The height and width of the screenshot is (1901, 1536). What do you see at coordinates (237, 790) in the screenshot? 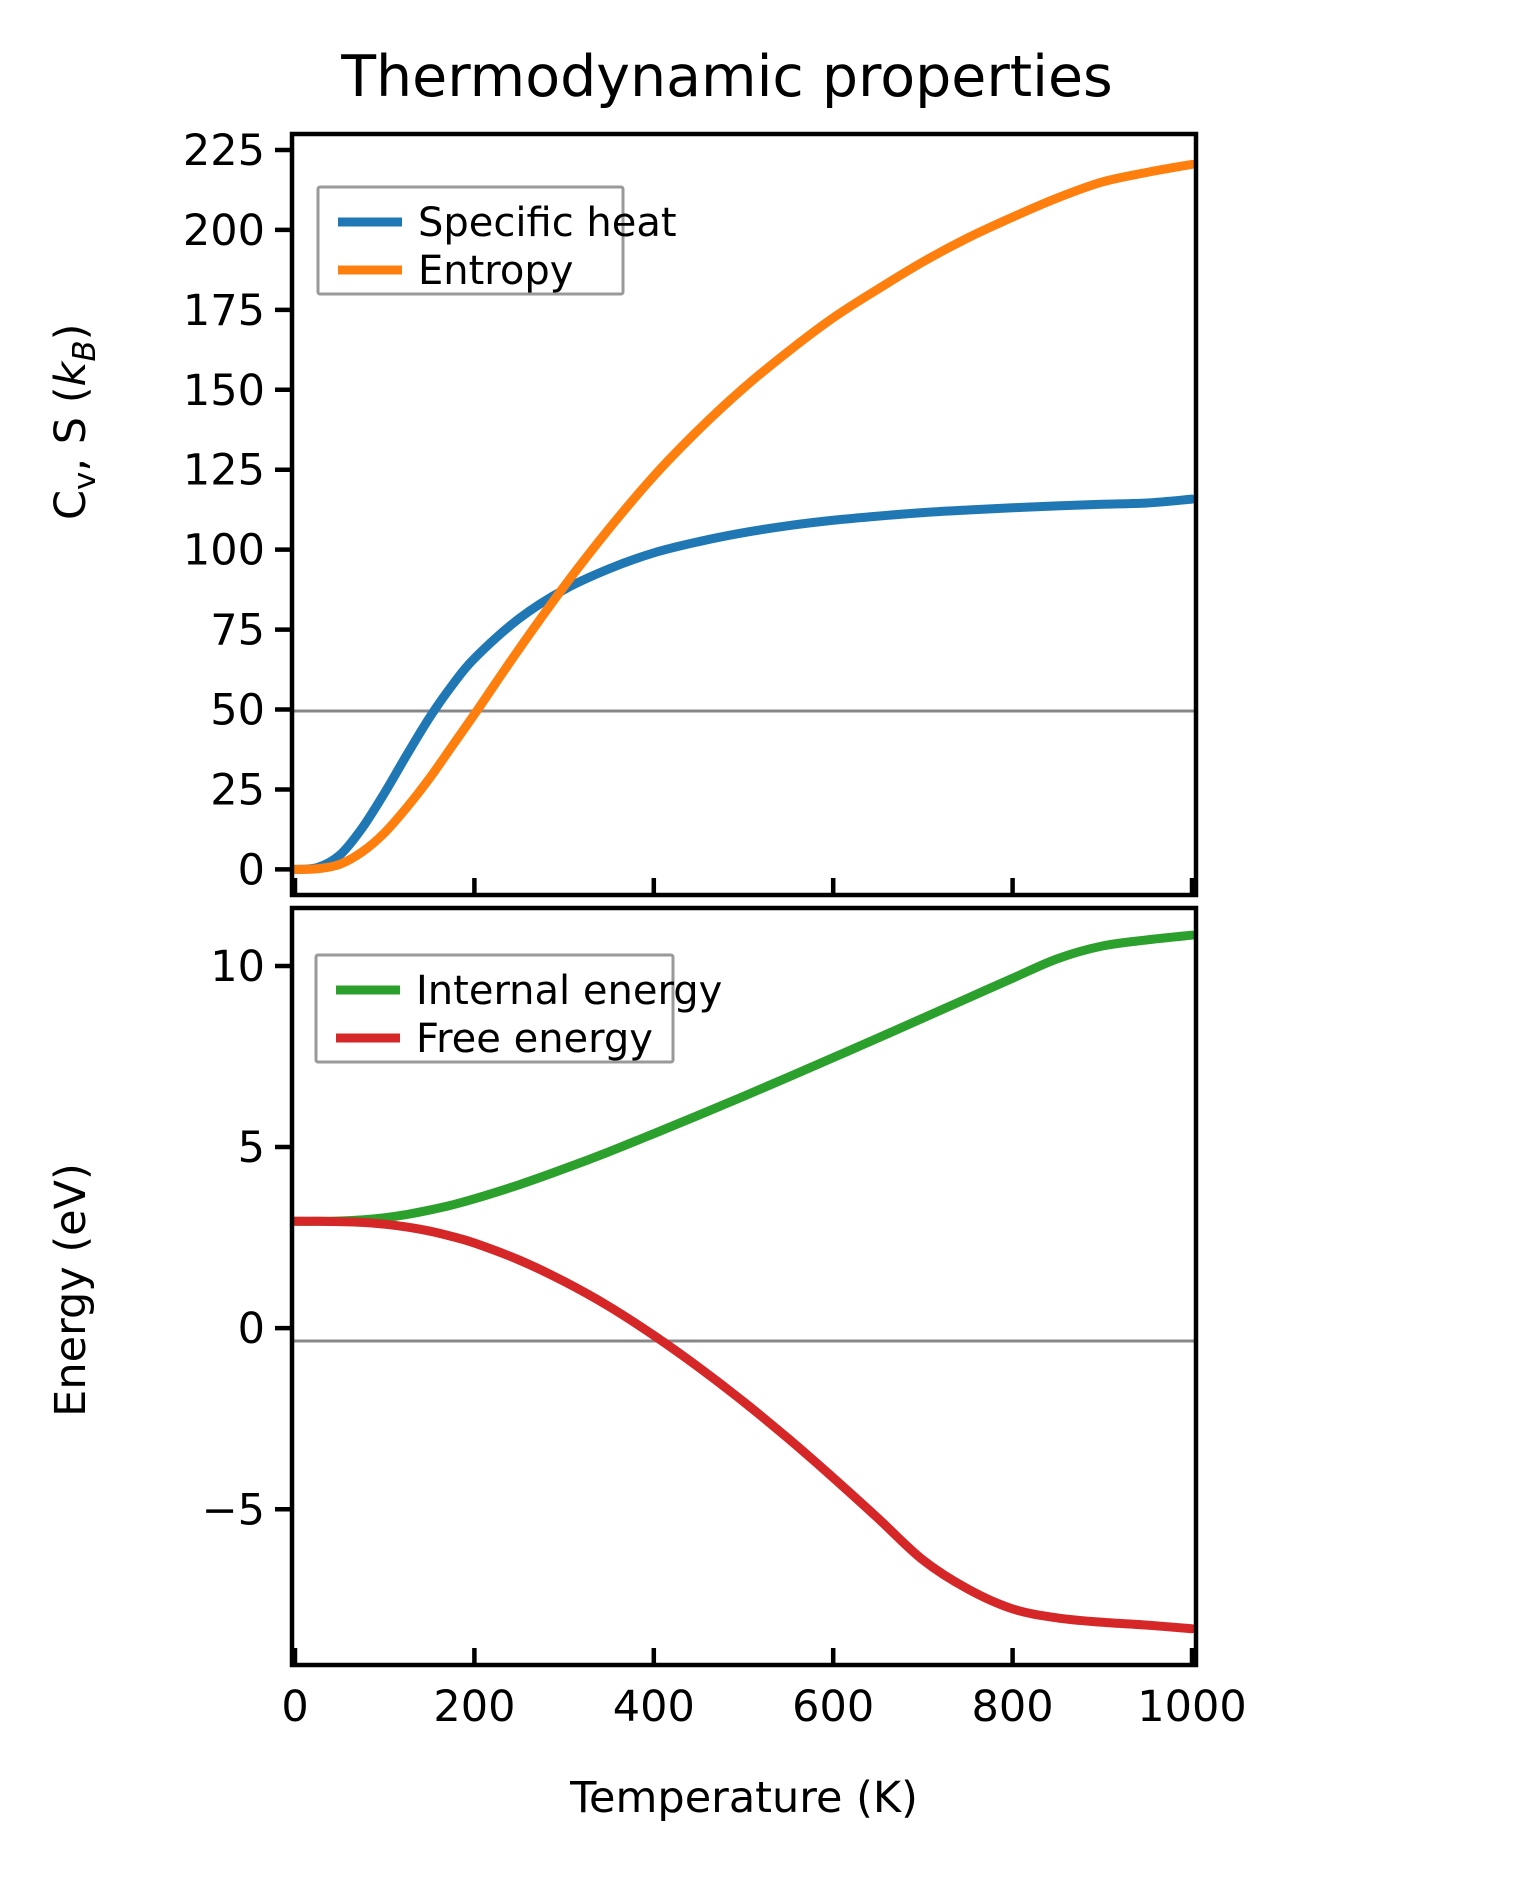
I see `y-tick-label: 25` at bounding box center [237, 790].